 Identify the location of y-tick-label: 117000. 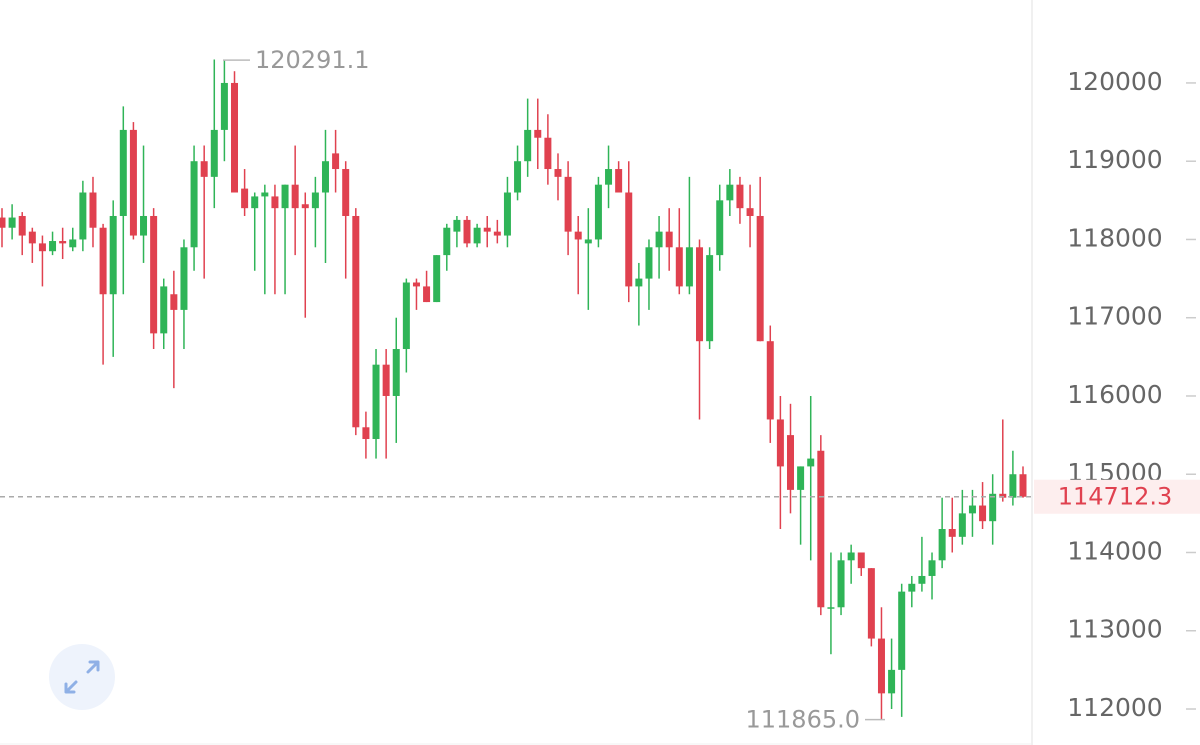
(1114, 316).